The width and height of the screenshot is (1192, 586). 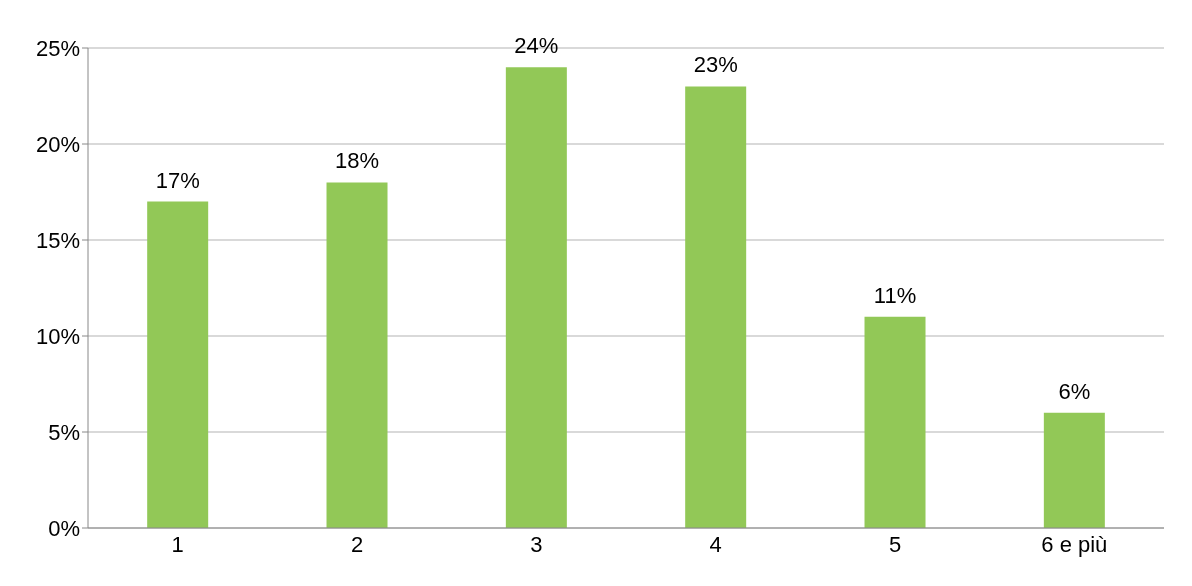 What do you see at coordinates (57, 336) in the screenshot?
I see `y-tick-label: 10%` at bounding box center [57, 336].